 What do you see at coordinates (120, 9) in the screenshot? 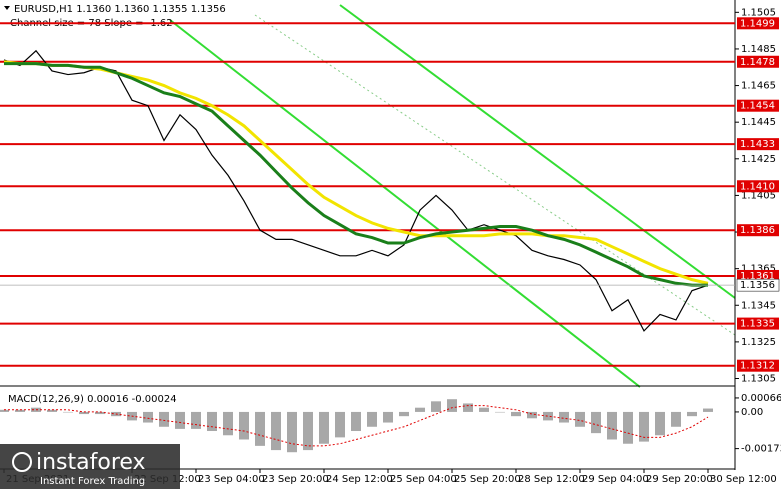
I see `chart-title: EURUSD,H1 1.1360 1.1360 1.1355 1.1356` at bounding box center [120, 9].